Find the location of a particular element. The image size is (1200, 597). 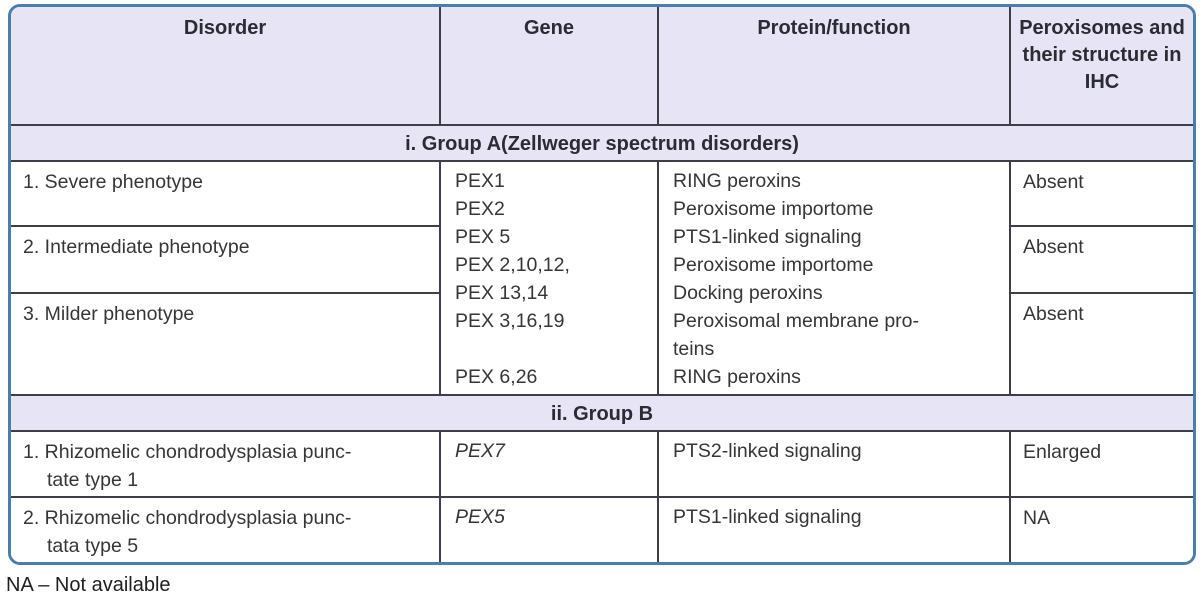

group-b-header: ii. Group B is located at coordinates (602, 413).